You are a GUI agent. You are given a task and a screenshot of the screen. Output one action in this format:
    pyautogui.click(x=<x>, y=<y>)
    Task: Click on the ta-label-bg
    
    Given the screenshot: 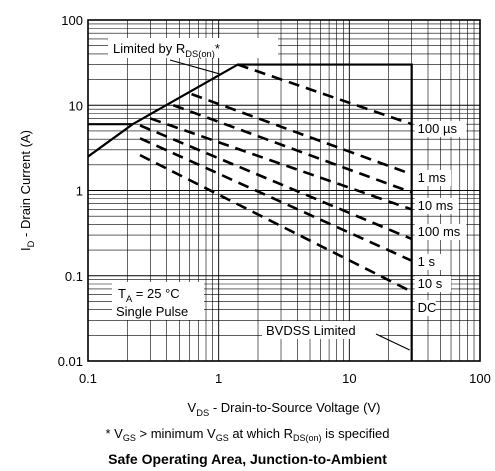 What is the action you would take?
    pyautogui.click(x=158, y=301)
    